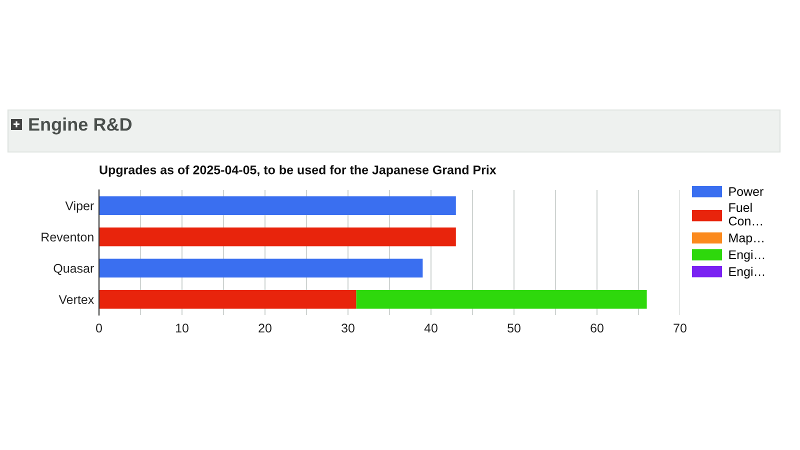 Image resolution: width=800 pixels, height=450 pixels. Describe the element at coordinates (99, 328) in the screenshot. I see `x-tick-label: 0` at that location.